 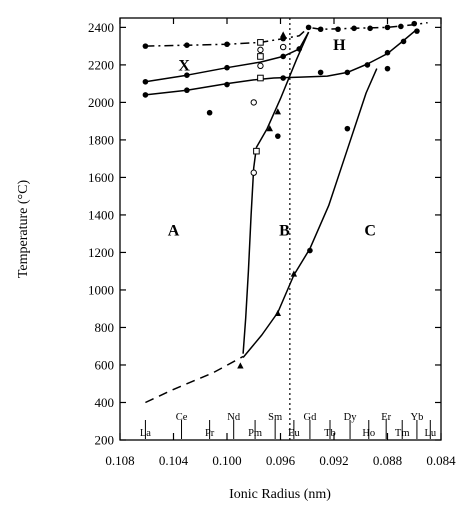 I want to click on element-label: Tb, so click(x=330, y=433).